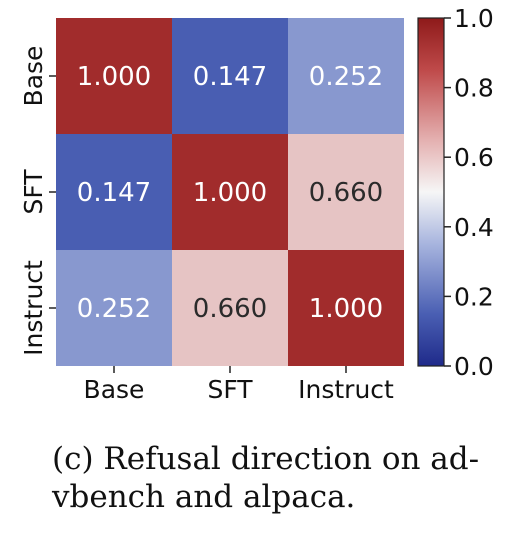  I want to click on colorbar-tick-label-5: 1.0, so click(474, 18).